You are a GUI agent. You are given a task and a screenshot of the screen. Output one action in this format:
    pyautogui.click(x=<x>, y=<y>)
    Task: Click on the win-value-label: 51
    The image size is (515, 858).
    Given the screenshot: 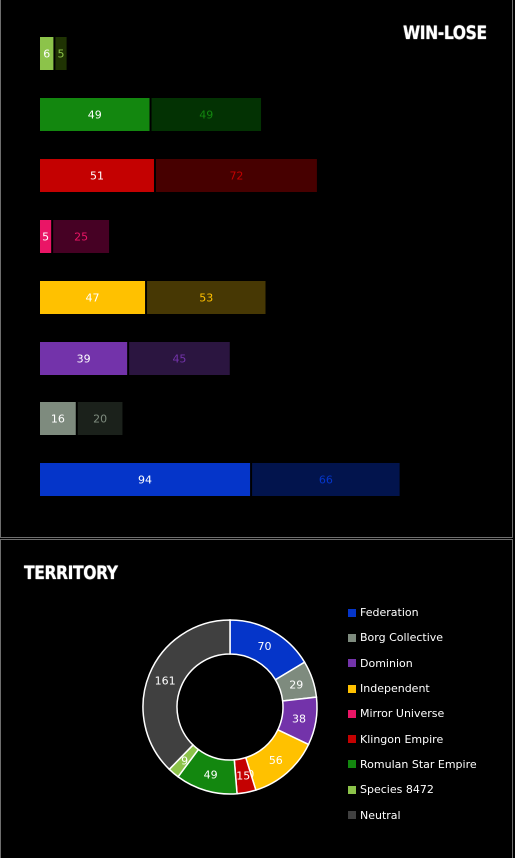 What is the action you would take?
    pyautogui.click(x=97, y=176)
    